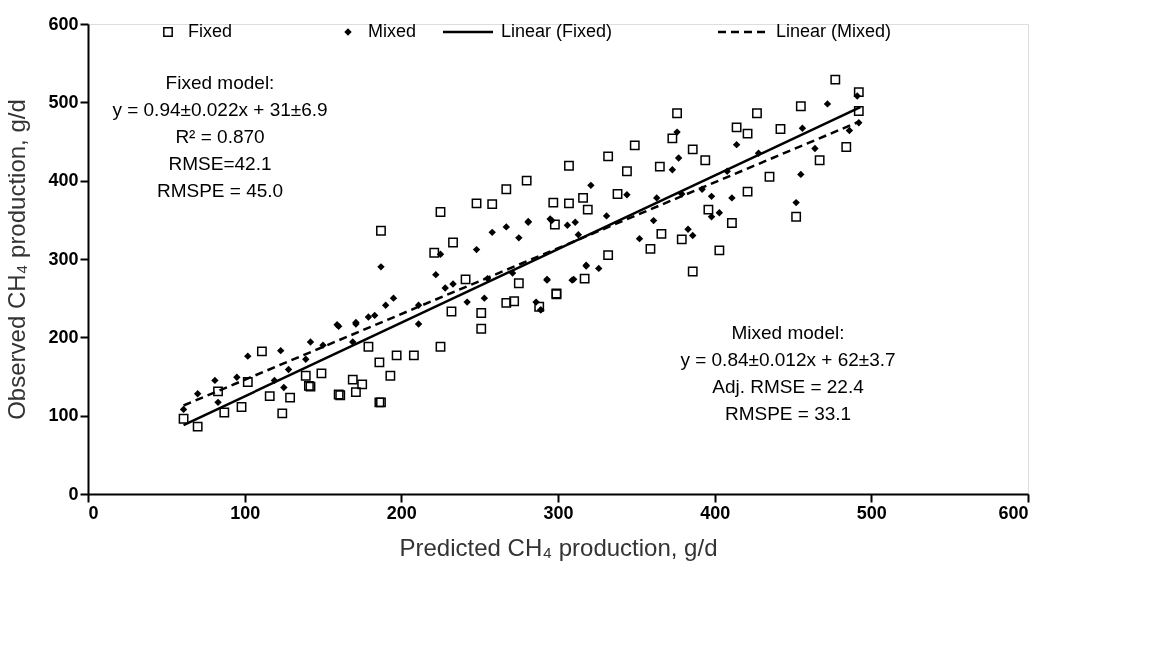 The image size is (1163, 655). Describe the element at coordinates (63, 23) in the screenshot. I see `y-tick-label: 600` at that location.